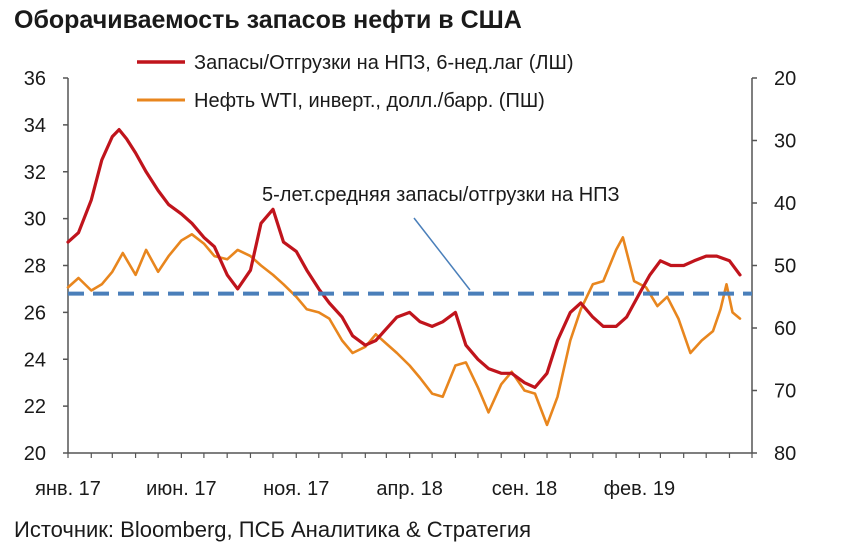  What do you see at coordinates (35, 360) in the screenshot?
I see `left-tick-label: 24` at bounding box center [35, 360].